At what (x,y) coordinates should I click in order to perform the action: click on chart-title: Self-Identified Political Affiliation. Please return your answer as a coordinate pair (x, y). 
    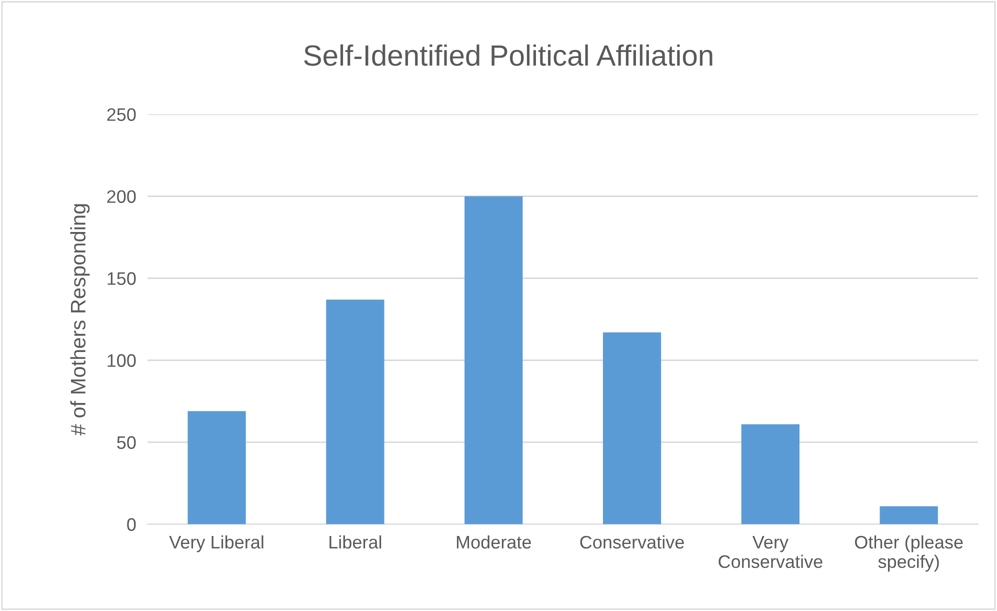
    Looking at the image, I should click on (508, 55).